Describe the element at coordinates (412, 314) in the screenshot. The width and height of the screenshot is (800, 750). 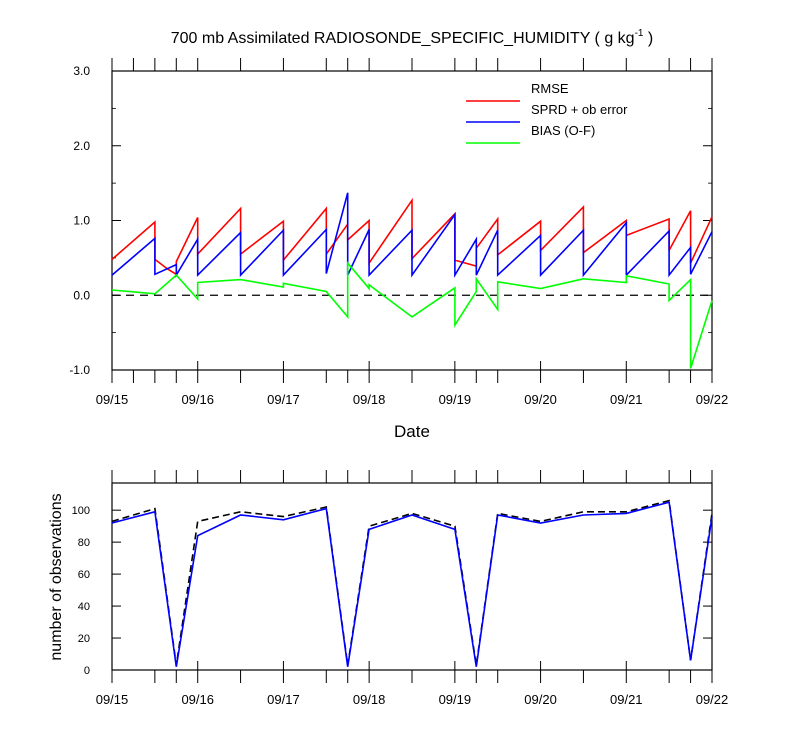
I see `series-line-bias-o-f` at that location.